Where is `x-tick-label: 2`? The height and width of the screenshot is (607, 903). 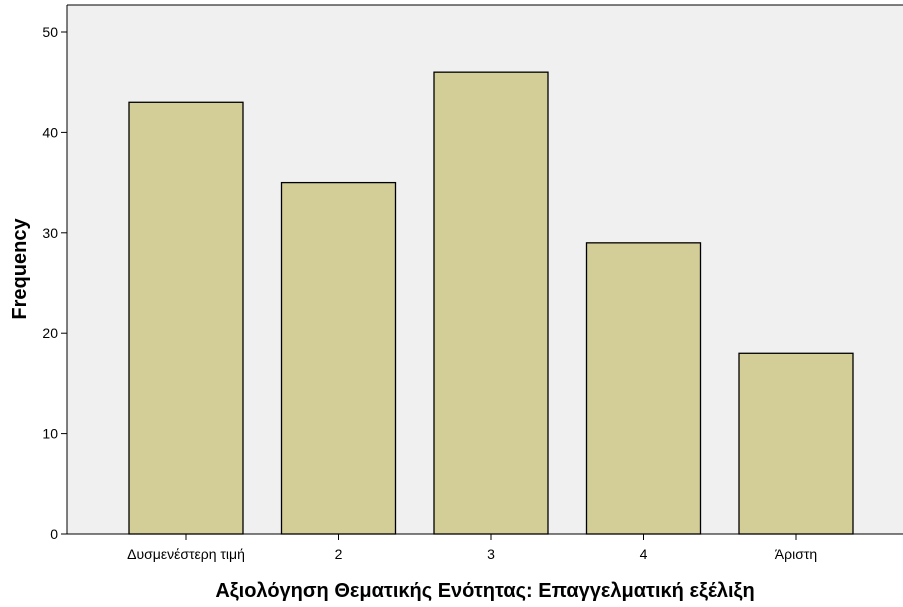 x-tick-label: 2 is located at coordinates (339, 554).